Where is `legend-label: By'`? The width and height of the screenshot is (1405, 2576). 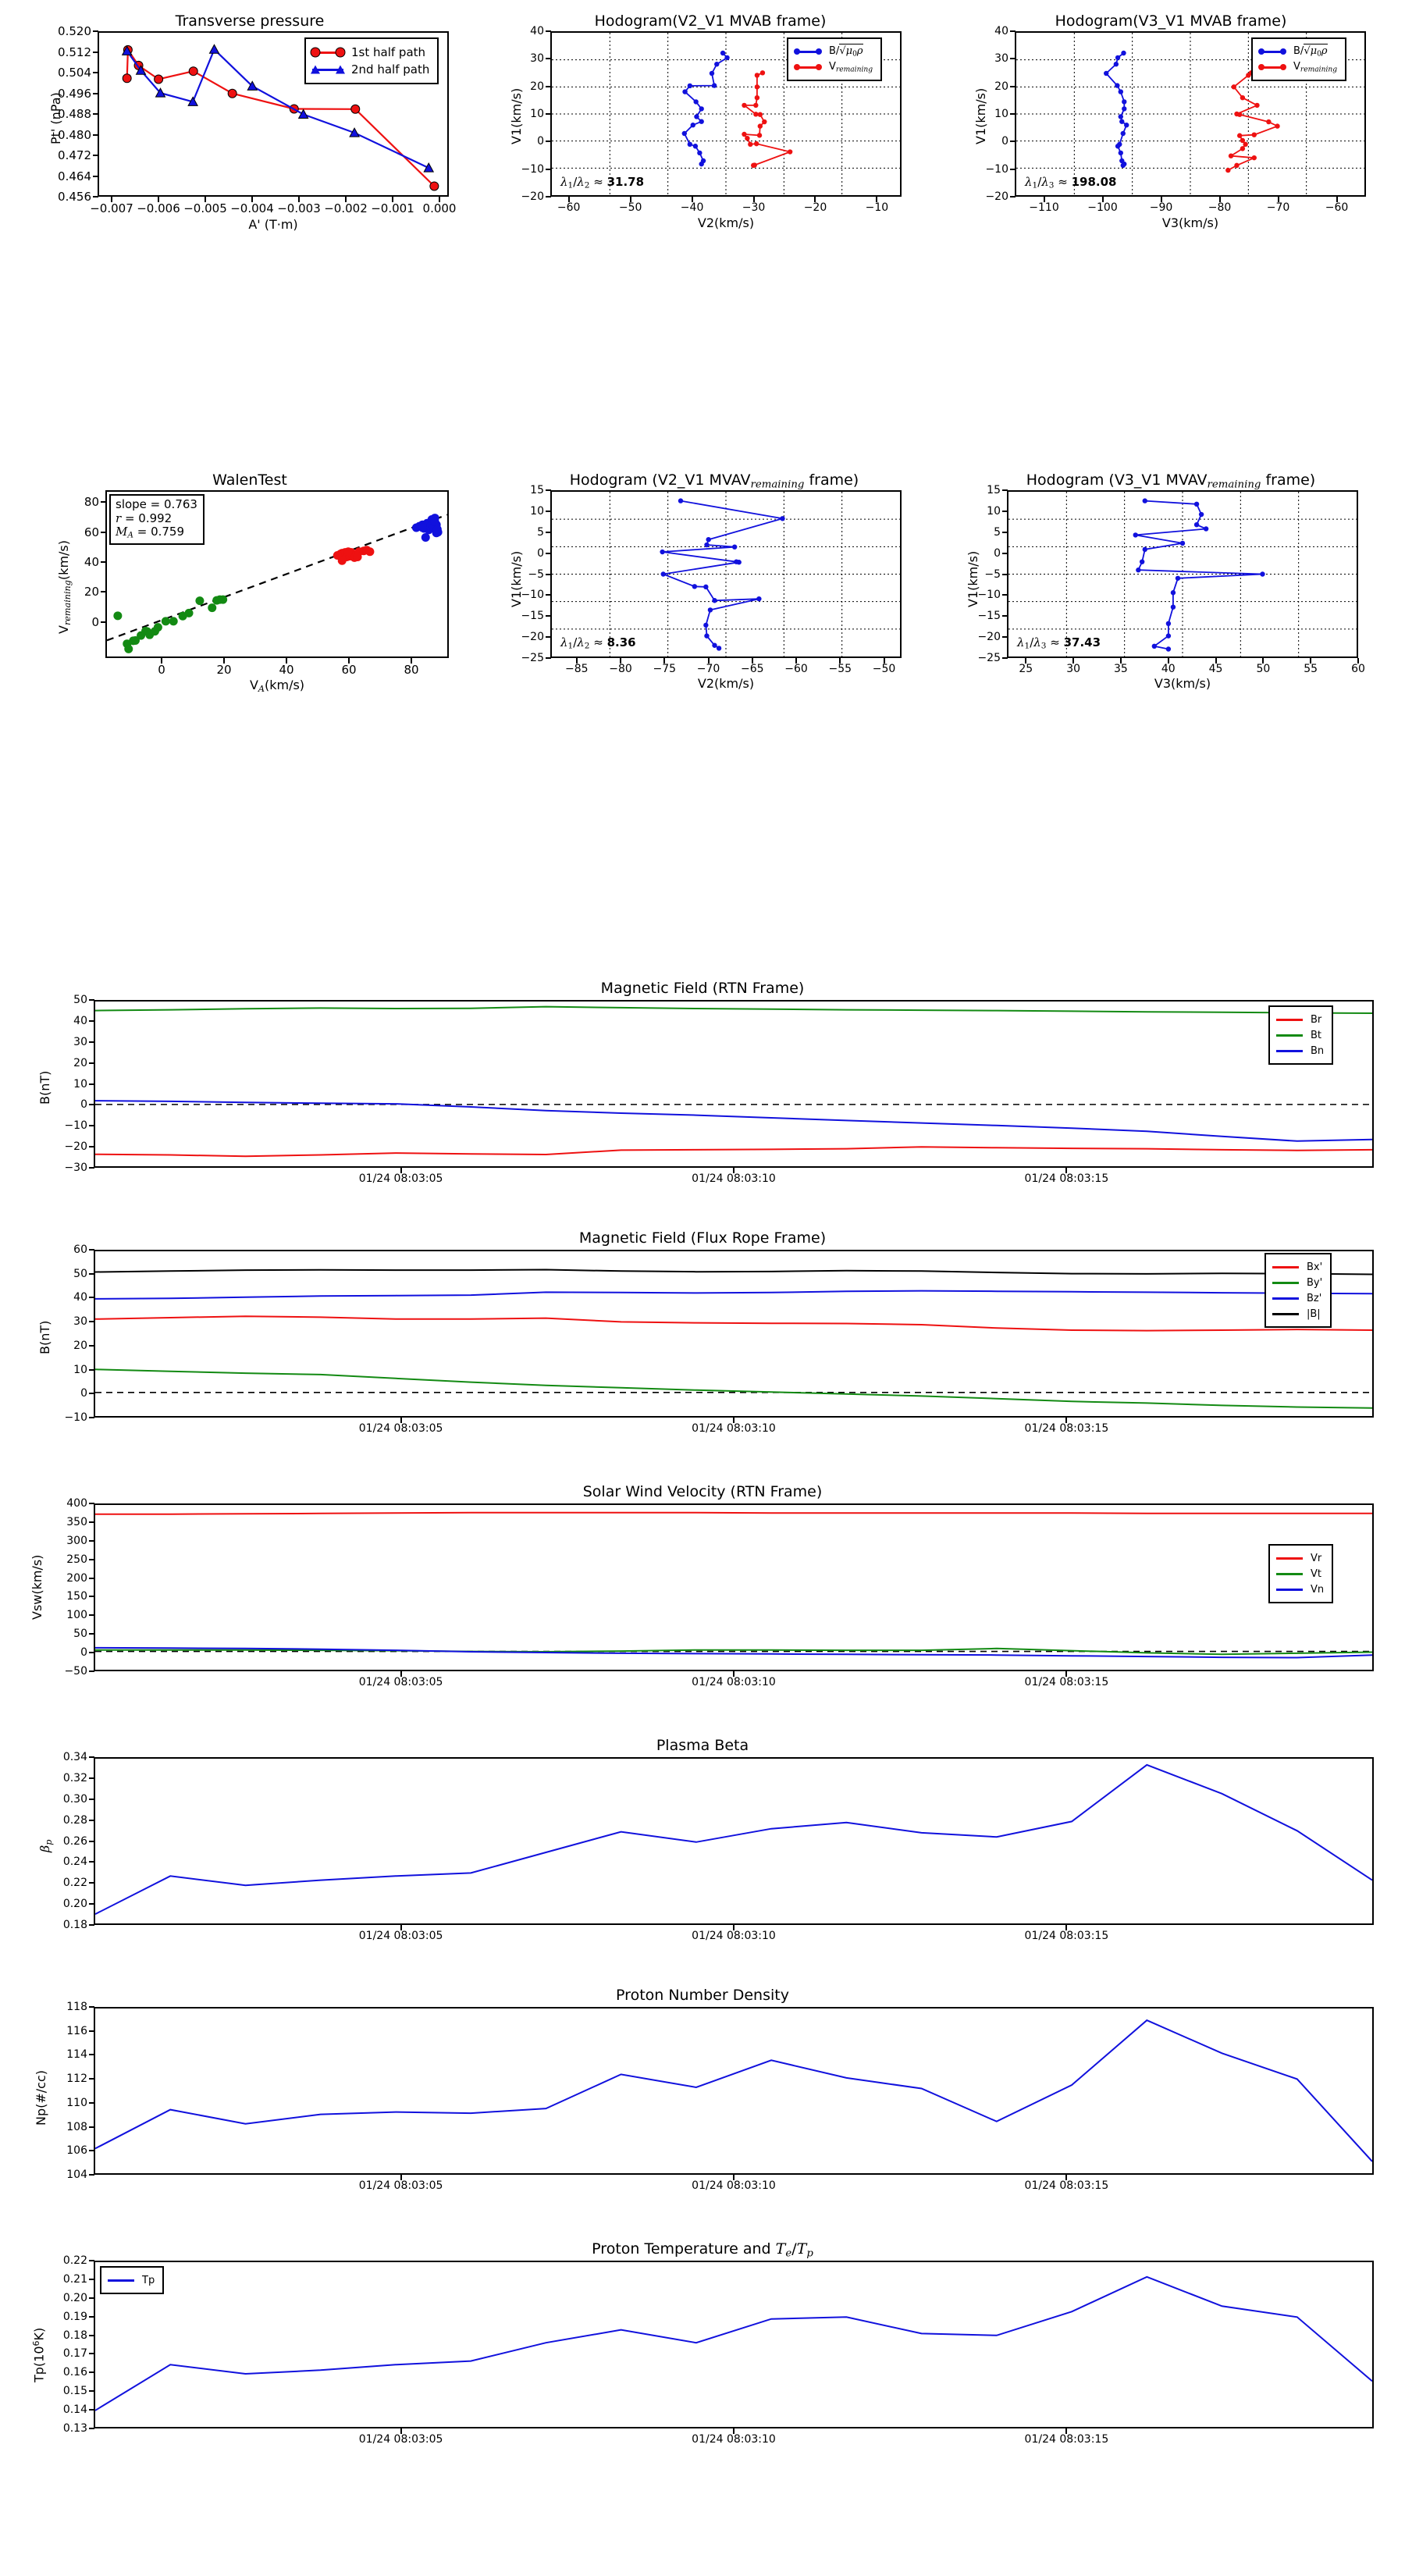 legend-label: By' is located at coordinates (1315, 1282).